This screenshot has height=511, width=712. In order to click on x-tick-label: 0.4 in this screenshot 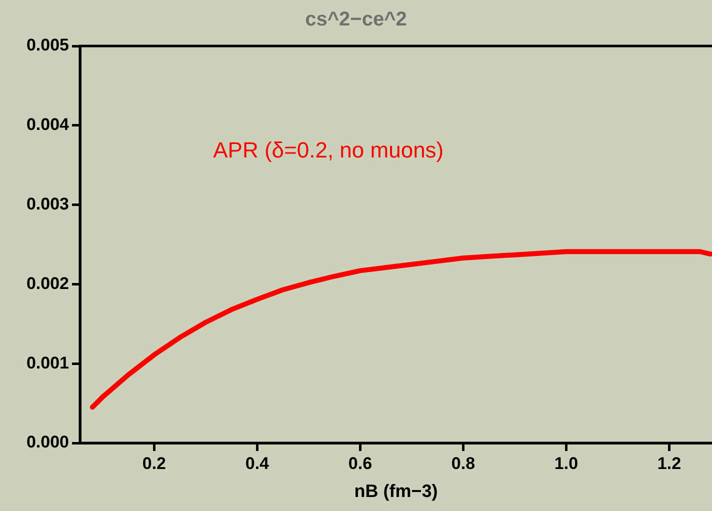, I will do `click(257, 463)`.